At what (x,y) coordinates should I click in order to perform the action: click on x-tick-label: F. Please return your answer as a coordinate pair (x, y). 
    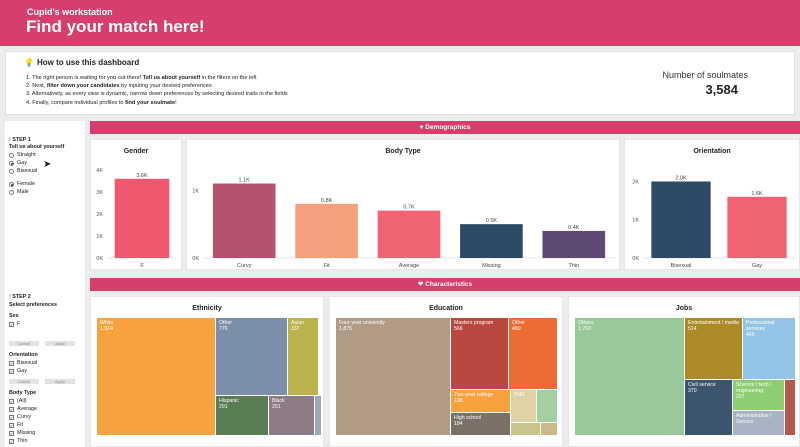
    Looking at the image, I should click on (142, 266).